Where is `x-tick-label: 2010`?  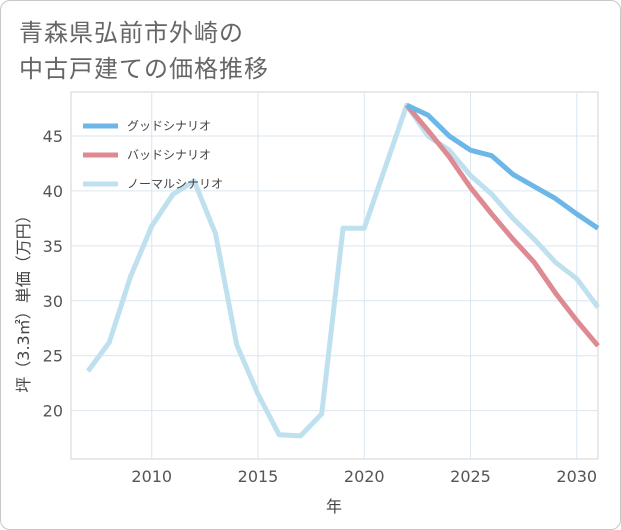
x-tick-label: 2010 is located at coordinates (151, 476).